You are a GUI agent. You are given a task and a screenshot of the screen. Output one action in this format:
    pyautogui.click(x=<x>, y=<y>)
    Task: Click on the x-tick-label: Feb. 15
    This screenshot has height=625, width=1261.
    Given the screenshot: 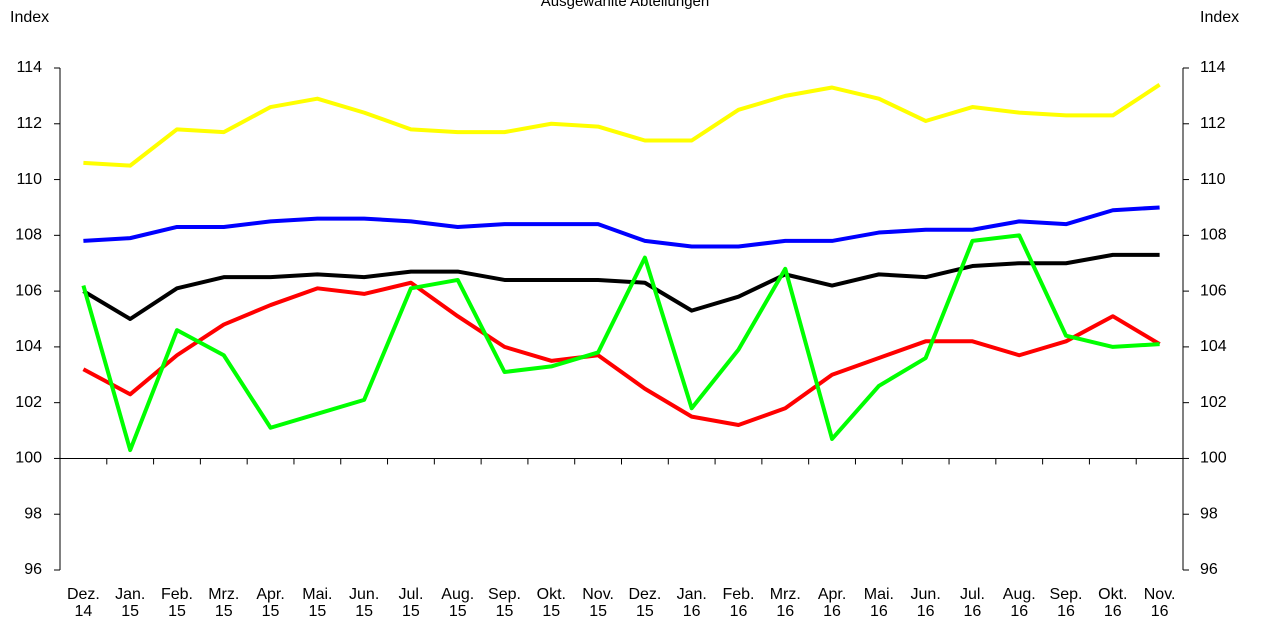 What is the action you would take?
    pyautogui.click(x=177, y=603)
    